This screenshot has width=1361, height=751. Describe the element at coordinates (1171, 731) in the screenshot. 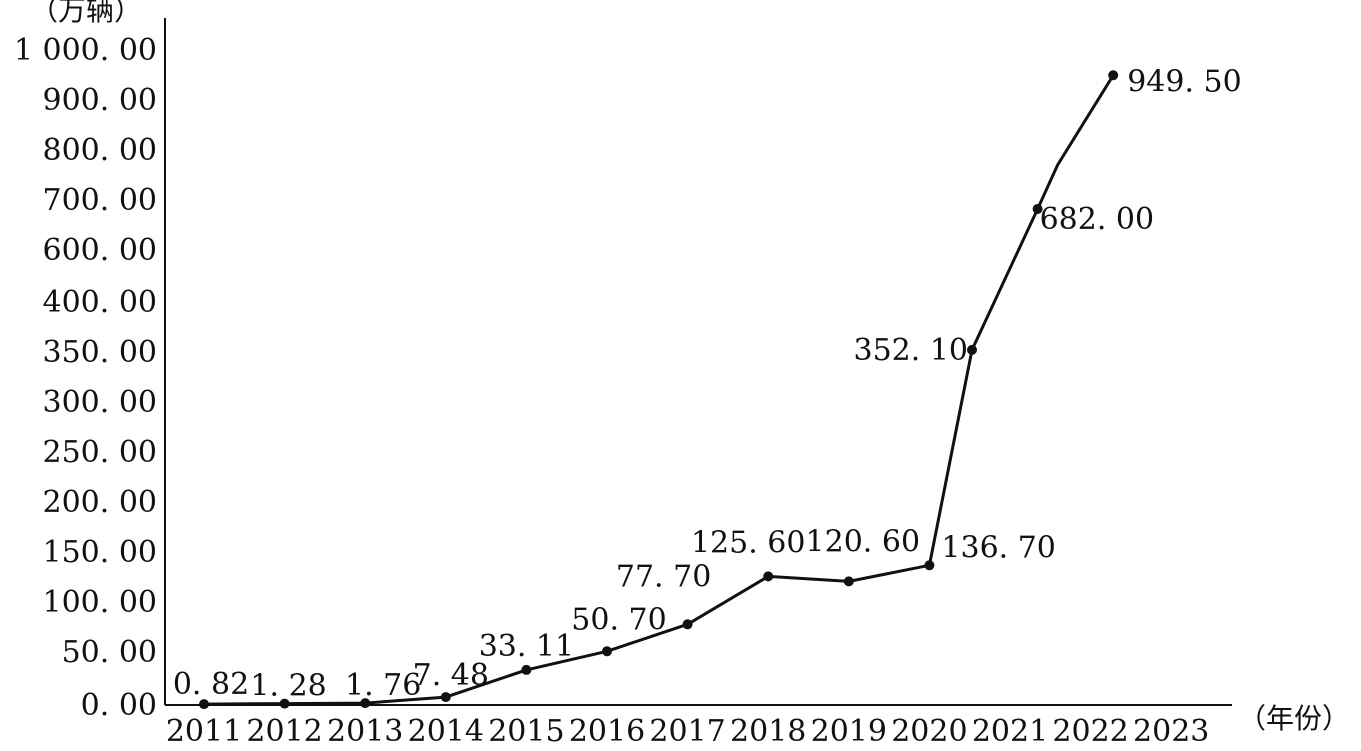

I see `x-tick-label: 2023` at that location.